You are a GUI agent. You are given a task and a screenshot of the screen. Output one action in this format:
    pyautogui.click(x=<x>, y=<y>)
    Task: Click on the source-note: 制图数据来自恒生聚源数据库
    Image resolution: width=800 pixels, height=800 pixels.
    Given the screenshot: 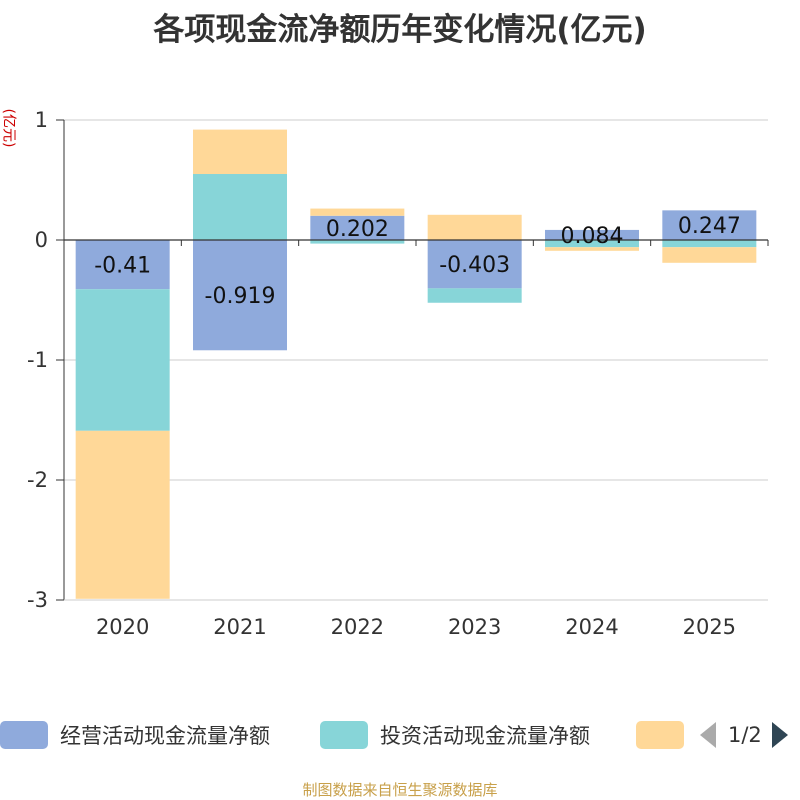 What is the action you would take?
    pyautogui.click(x=400, y=790)
    